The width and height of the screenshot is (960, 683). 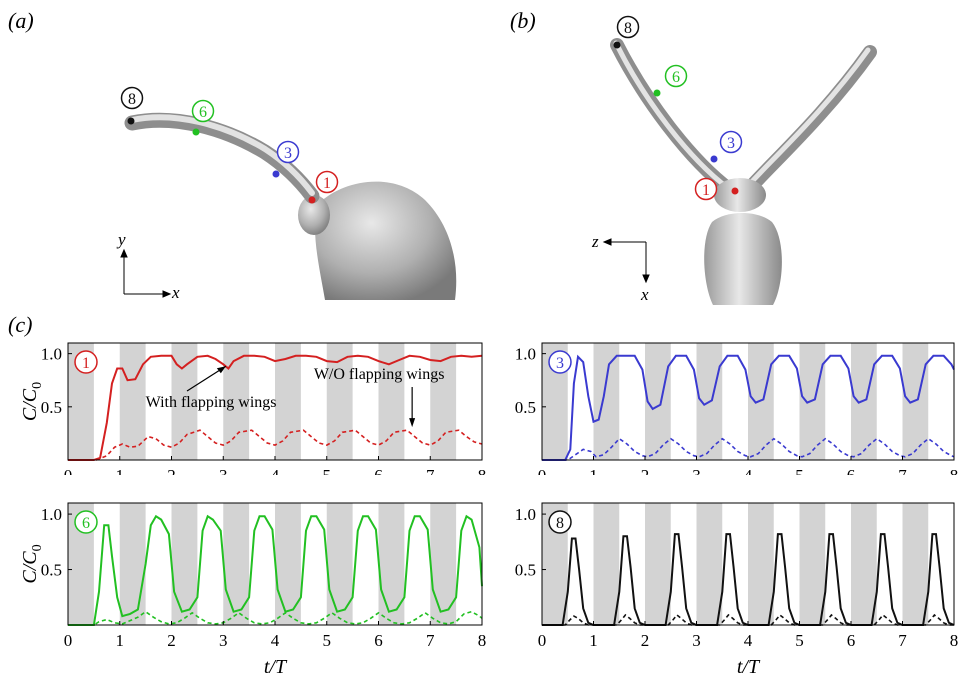 I want to click on body-a, so click(x=386, y=240).